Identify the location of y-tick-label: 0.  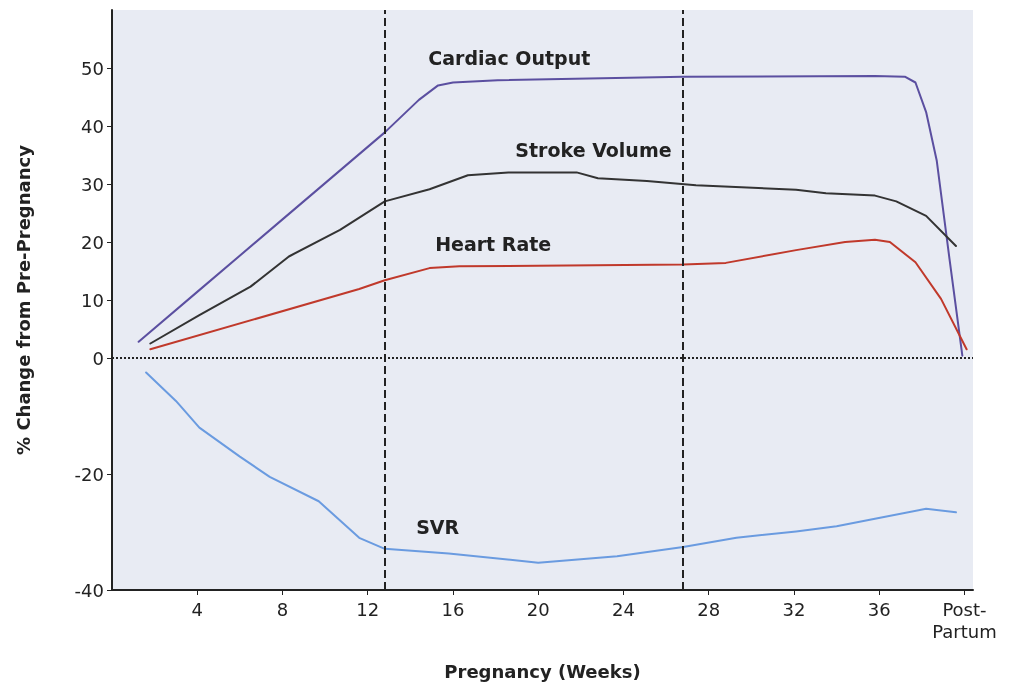
(98, 358).